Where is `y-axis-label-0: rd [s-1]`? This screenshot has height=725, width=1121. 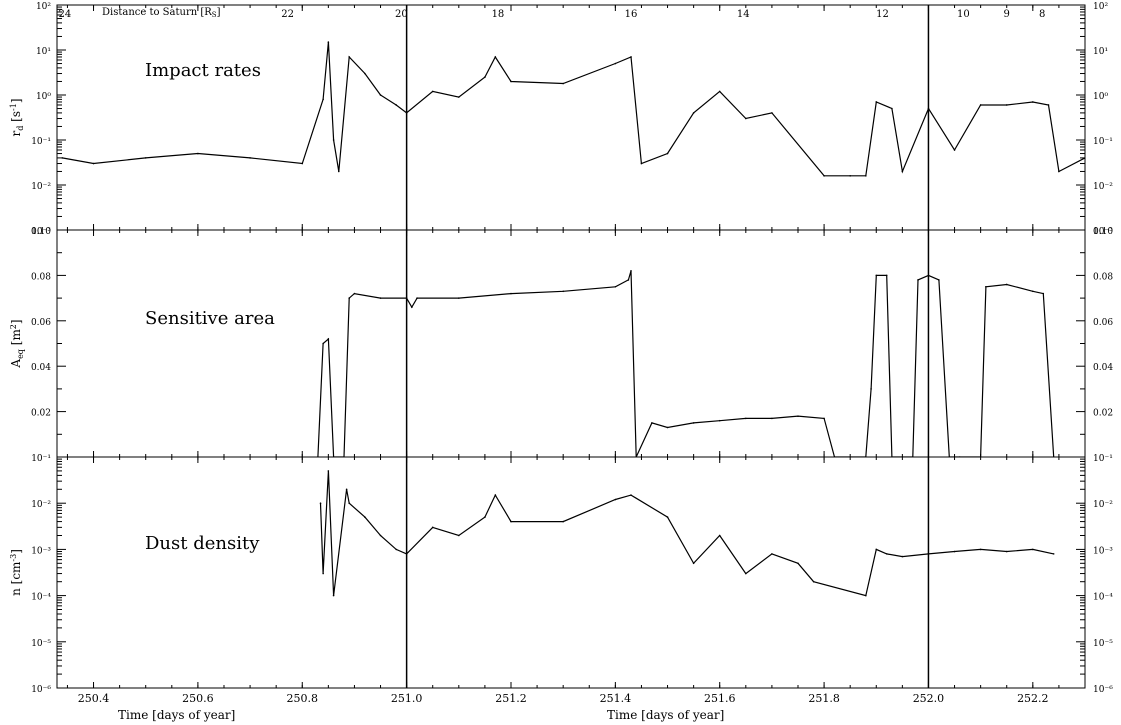 y-axis-label-0: rd [s-1] is located at coordinates (17, 117).